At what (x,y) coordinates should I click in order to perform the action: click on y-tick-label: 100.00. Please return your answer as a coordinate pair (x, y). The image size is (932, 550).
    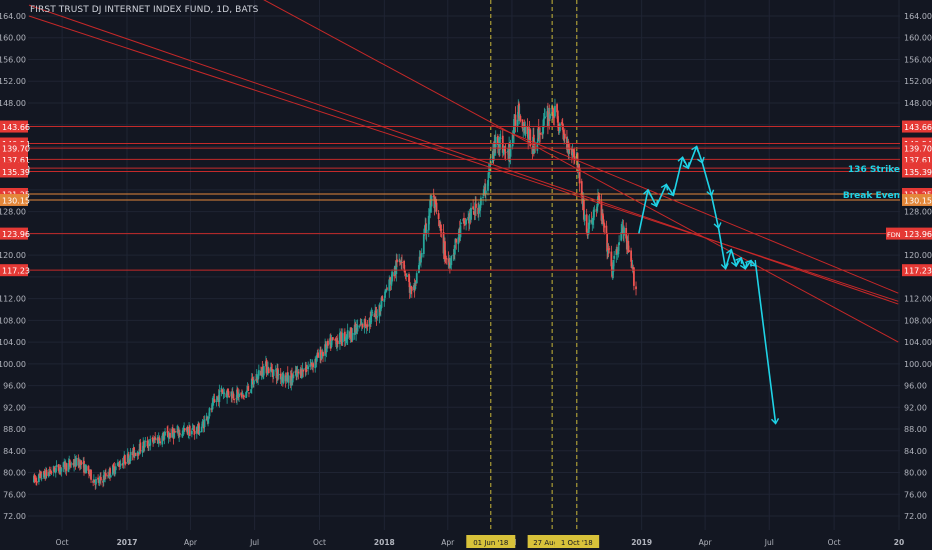
    Looking at the image, I should click on (918, 364).